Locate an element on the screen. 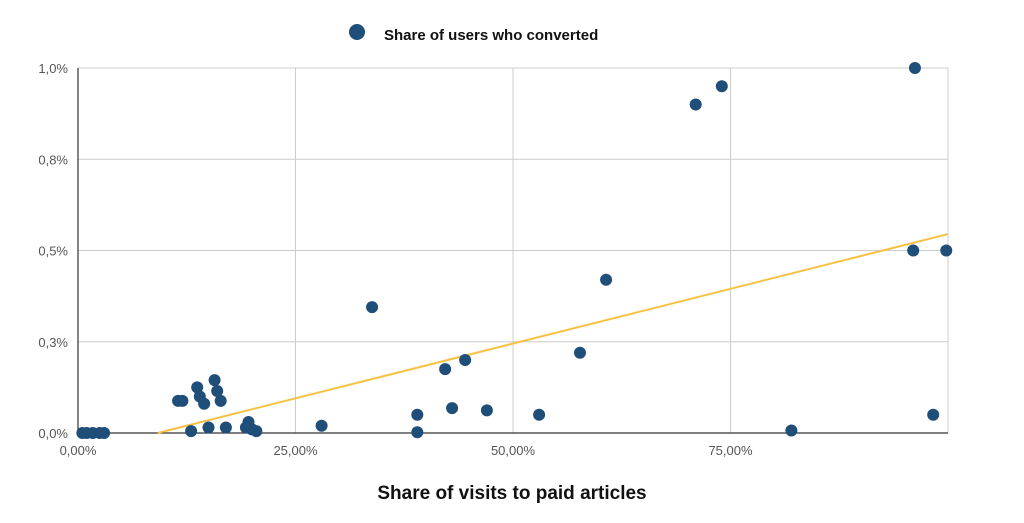 This screenshot has height=523, width=1024. legend: Share of users who converted is located at coordinates (473, 34).